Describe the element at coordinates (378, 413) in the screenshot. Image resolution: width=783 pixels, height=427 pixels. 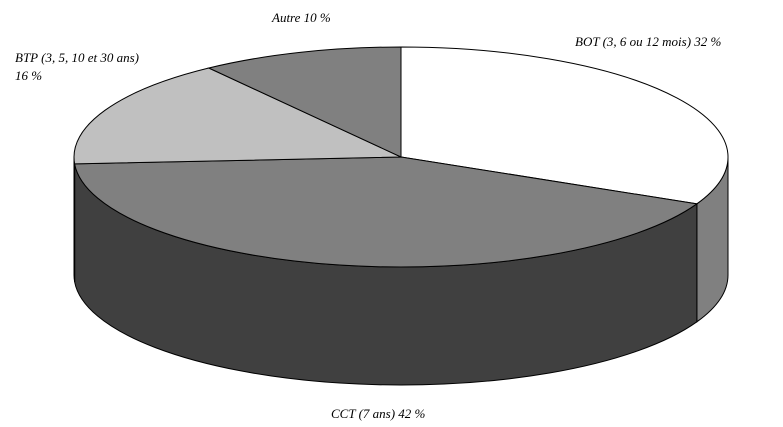
I see `slice-label-cct: CCT (7 ans) 42 %` at that location.